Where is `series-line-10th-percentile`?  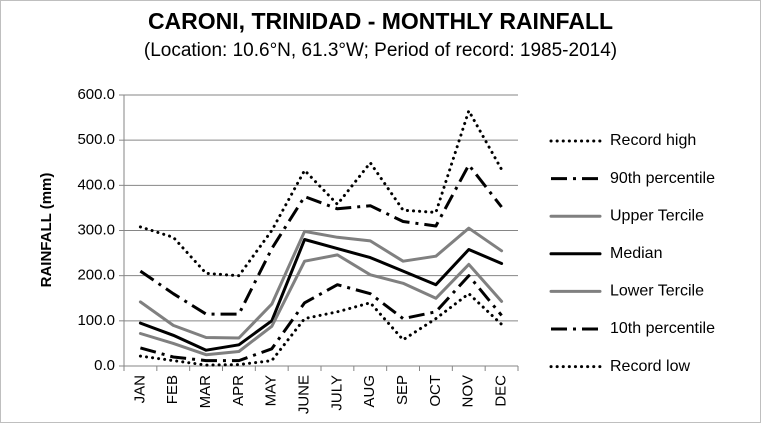
series-line-10th-percentile is located at coordinates (321, 318).